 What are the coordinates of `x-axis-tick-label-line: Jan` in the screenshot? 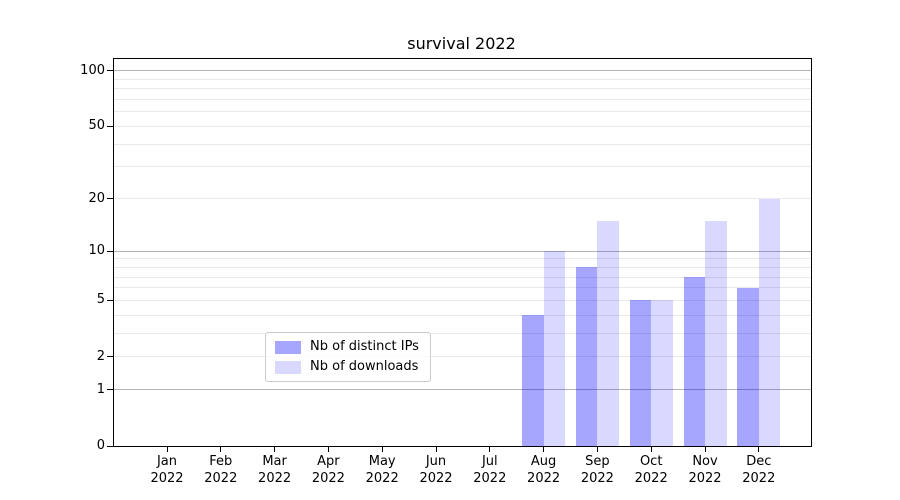 It's located at (167, 461).